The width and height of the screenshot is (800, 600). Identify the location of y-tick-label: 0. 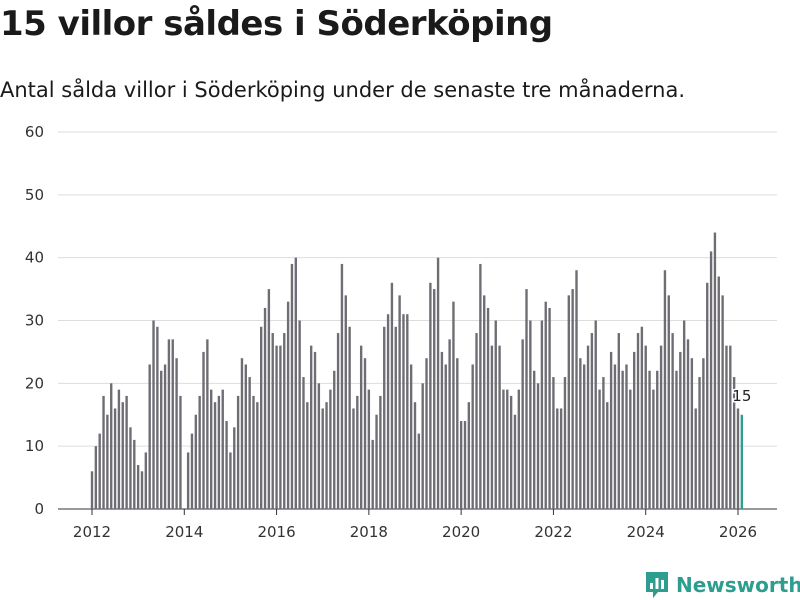
(39, 509).